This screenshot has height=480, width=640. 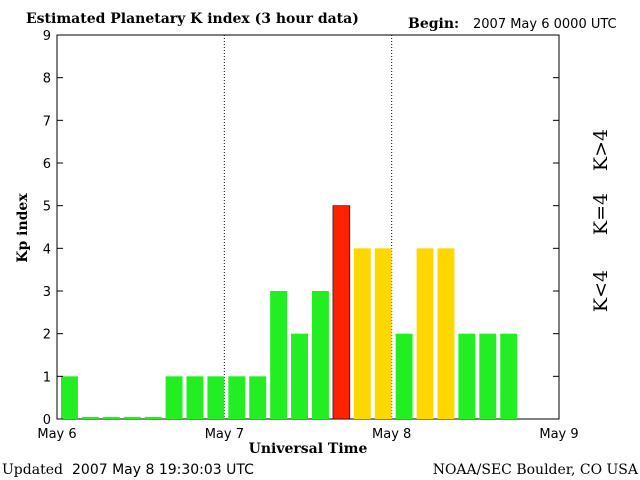 I want to click on y-tick-label: 0, so click(x=47, y=420).